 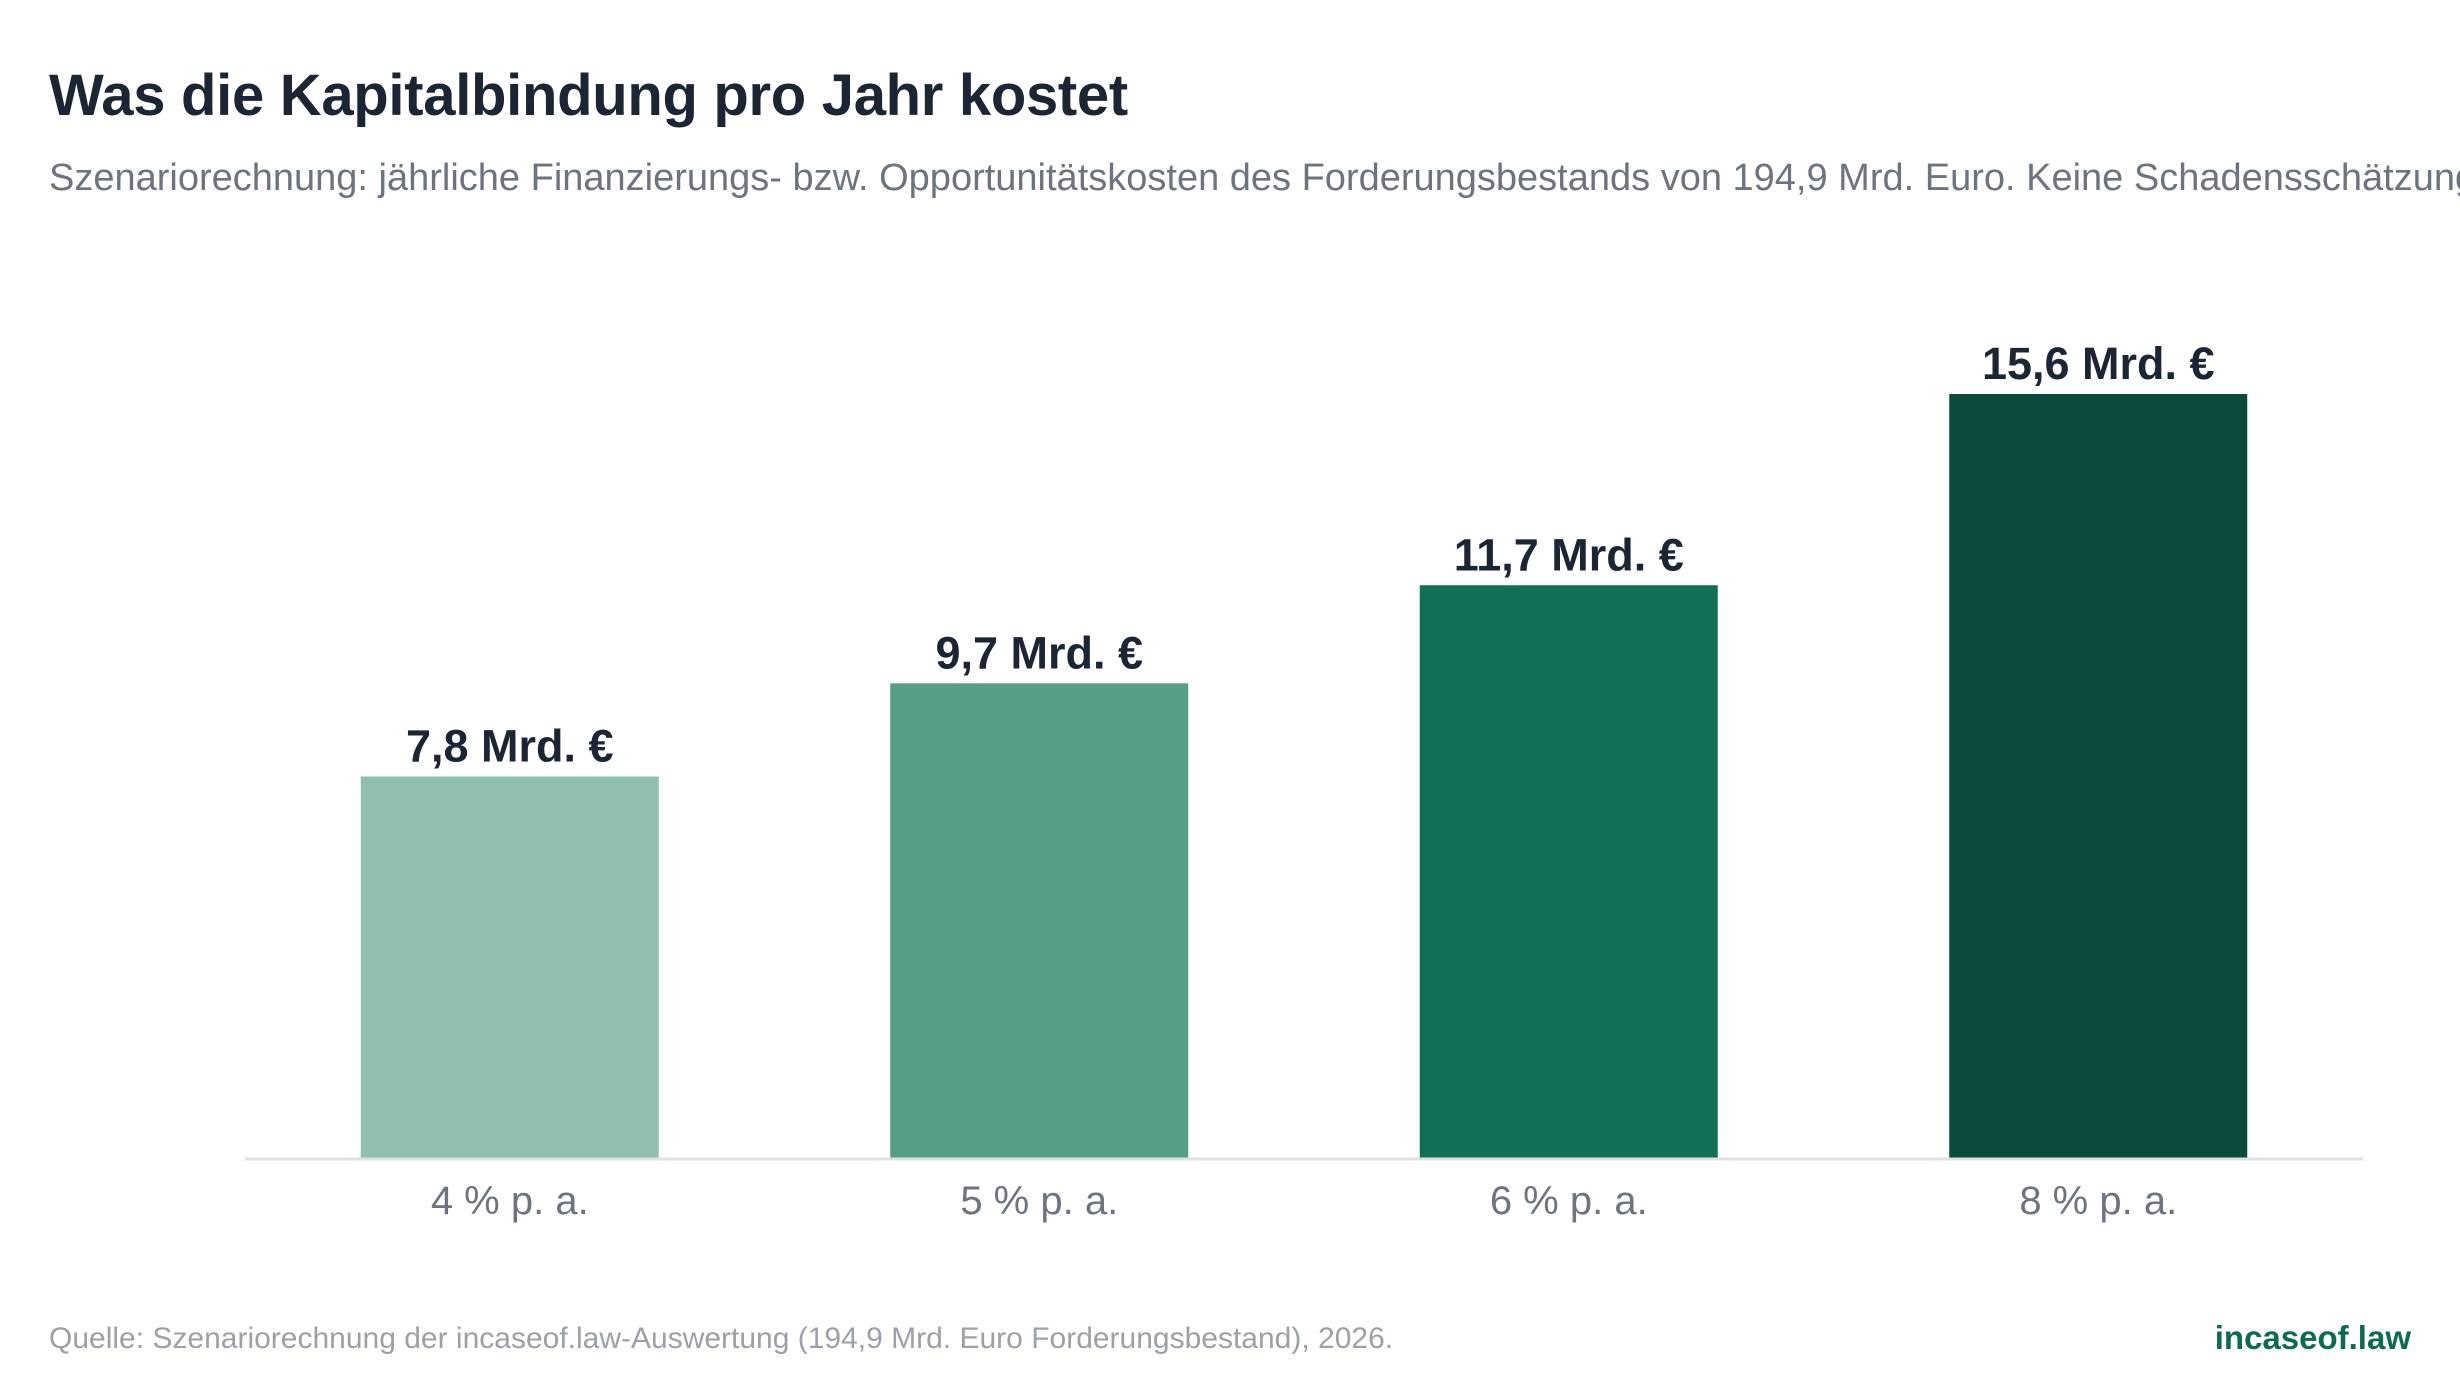 I want to click on x-tick-label-2: 5 % p. a., so click(x=1039, y=1201).